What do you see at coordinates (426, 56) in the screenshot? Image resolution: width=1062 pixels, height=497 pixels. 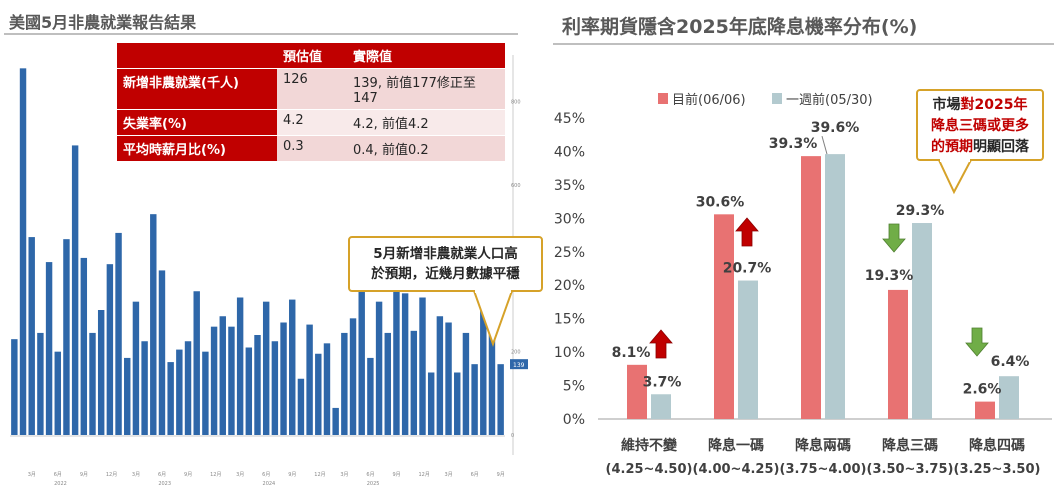 I see `table-header-actual: 實際值` at bounding box center [426, 56].